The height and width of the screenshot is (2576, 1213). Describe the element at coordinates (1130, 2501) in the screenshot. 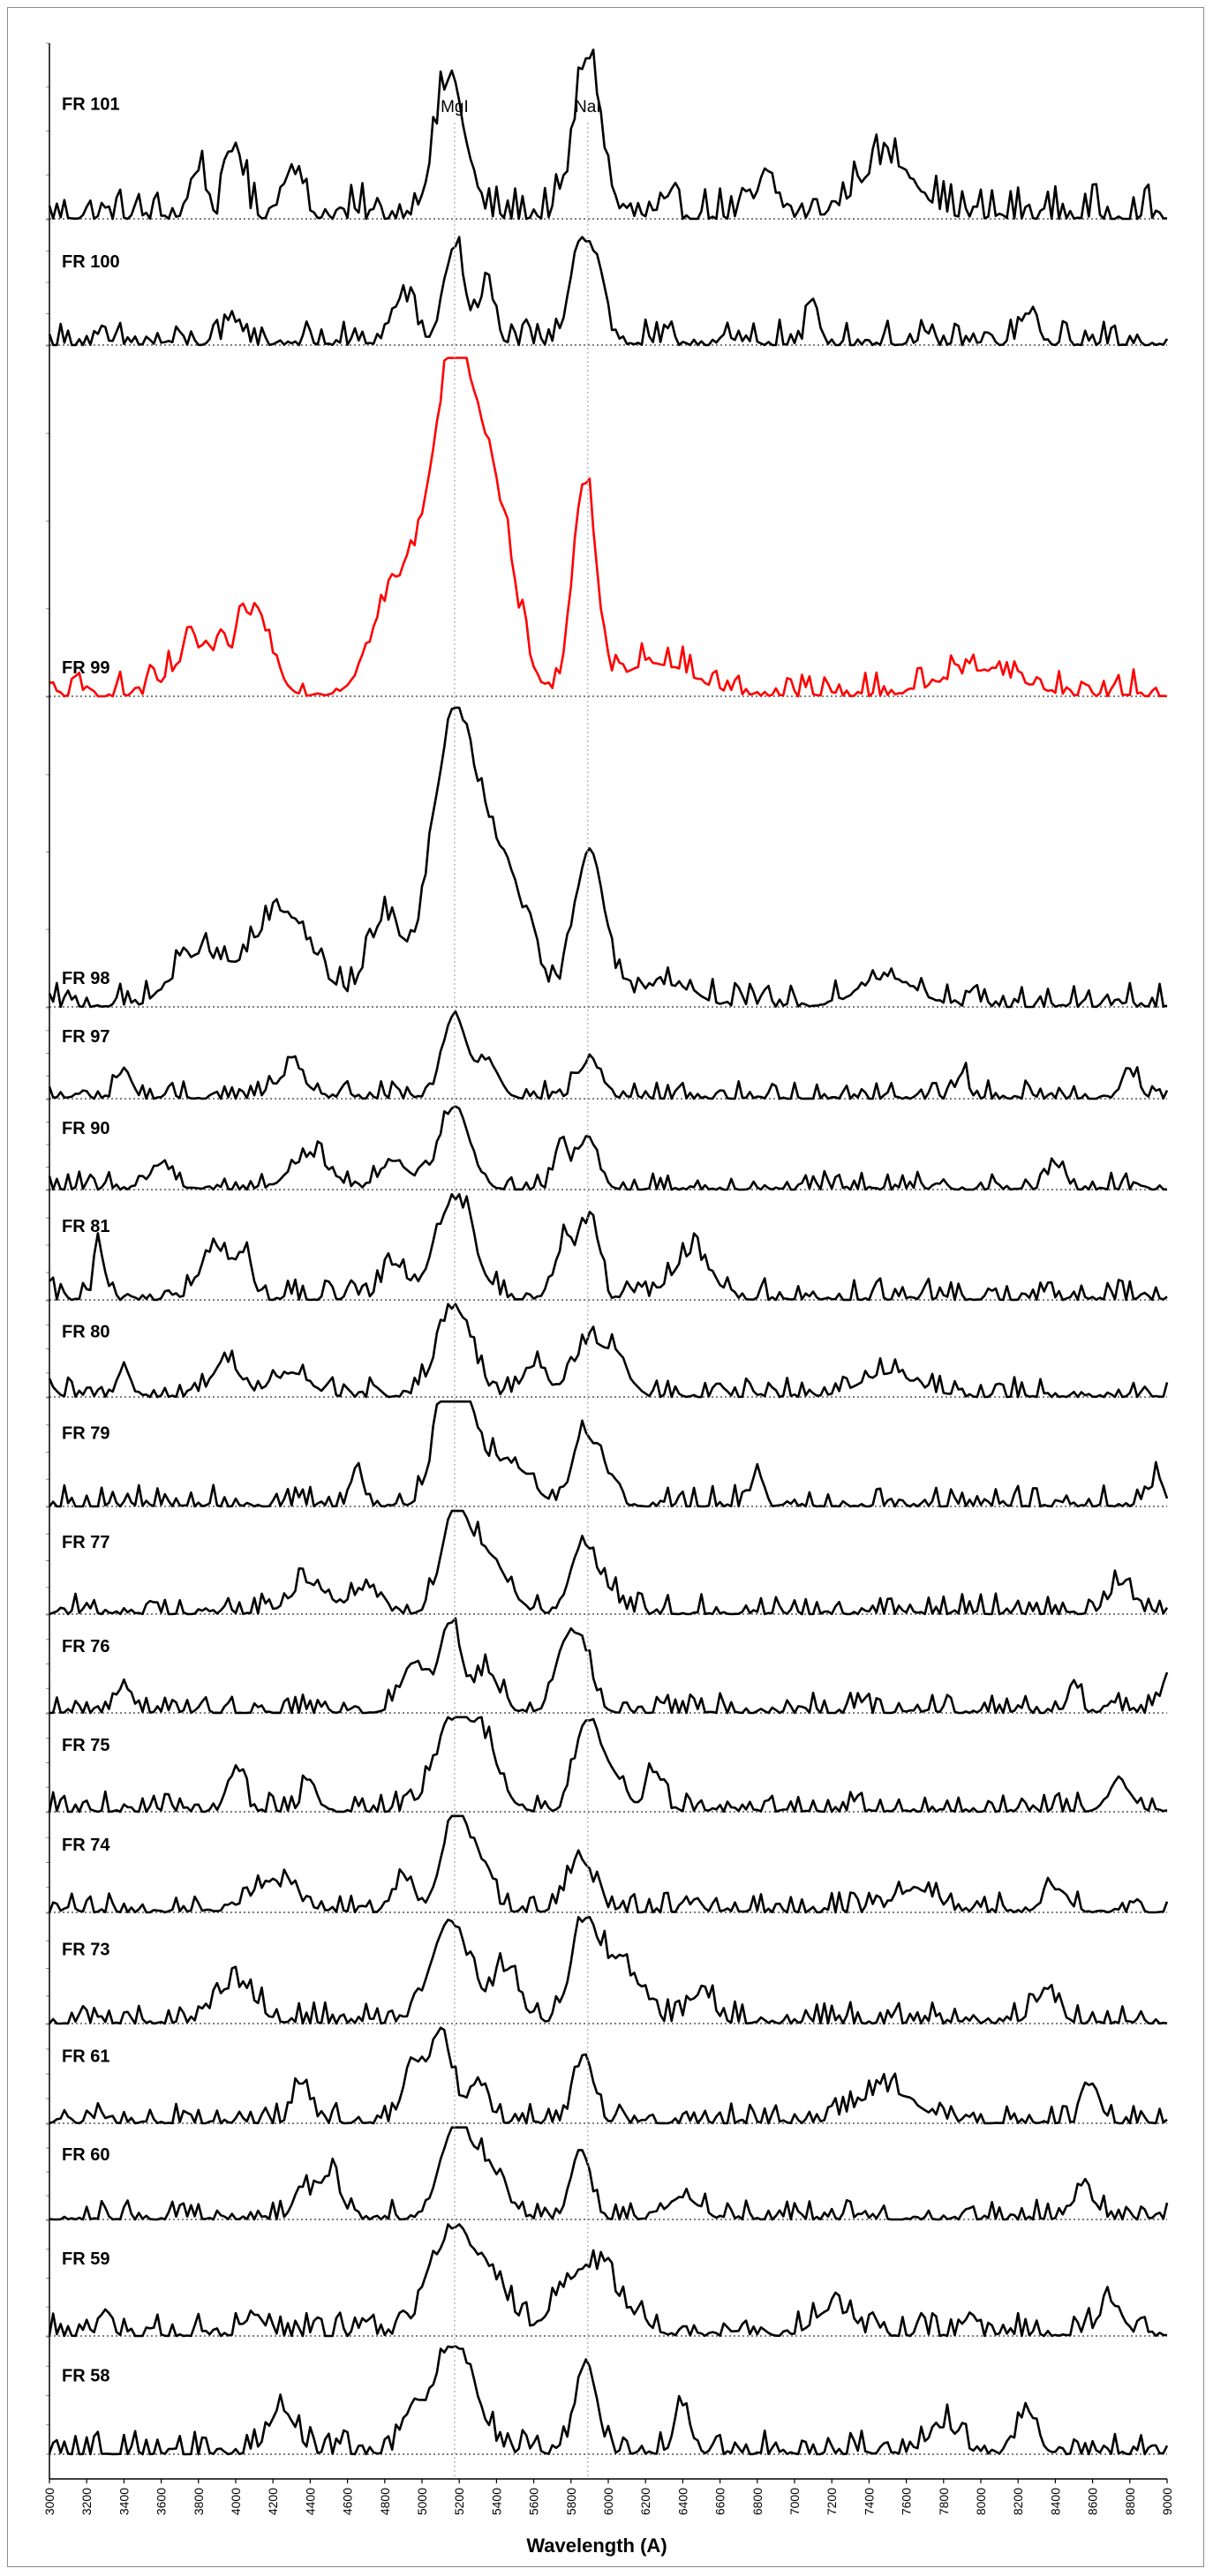

I see `x-tick-label: 8800` at that location.